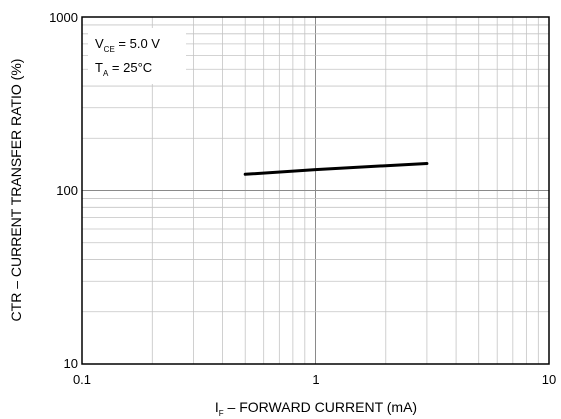 Image resolution: width=561 pixels, height=419 pixels. I want to click on y-tick-label: 100, so click(67, 190).